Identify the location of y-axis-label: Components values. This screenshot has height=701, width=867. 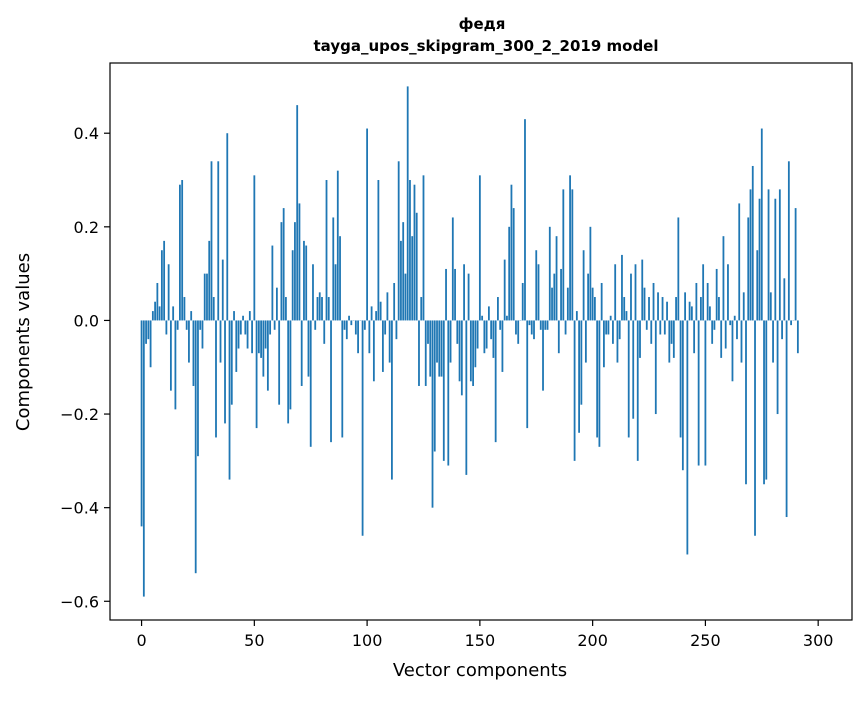
(23, 342).